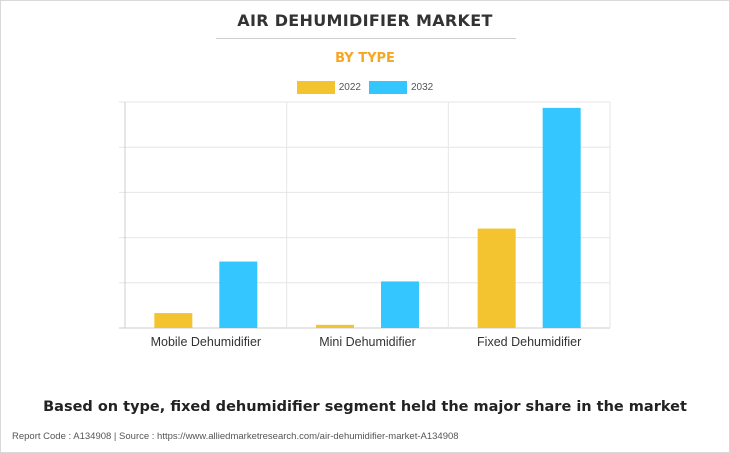  Describe the element at coordinates (388, 87) in the screenshot. I see `legend-swatch-2032` at that location.